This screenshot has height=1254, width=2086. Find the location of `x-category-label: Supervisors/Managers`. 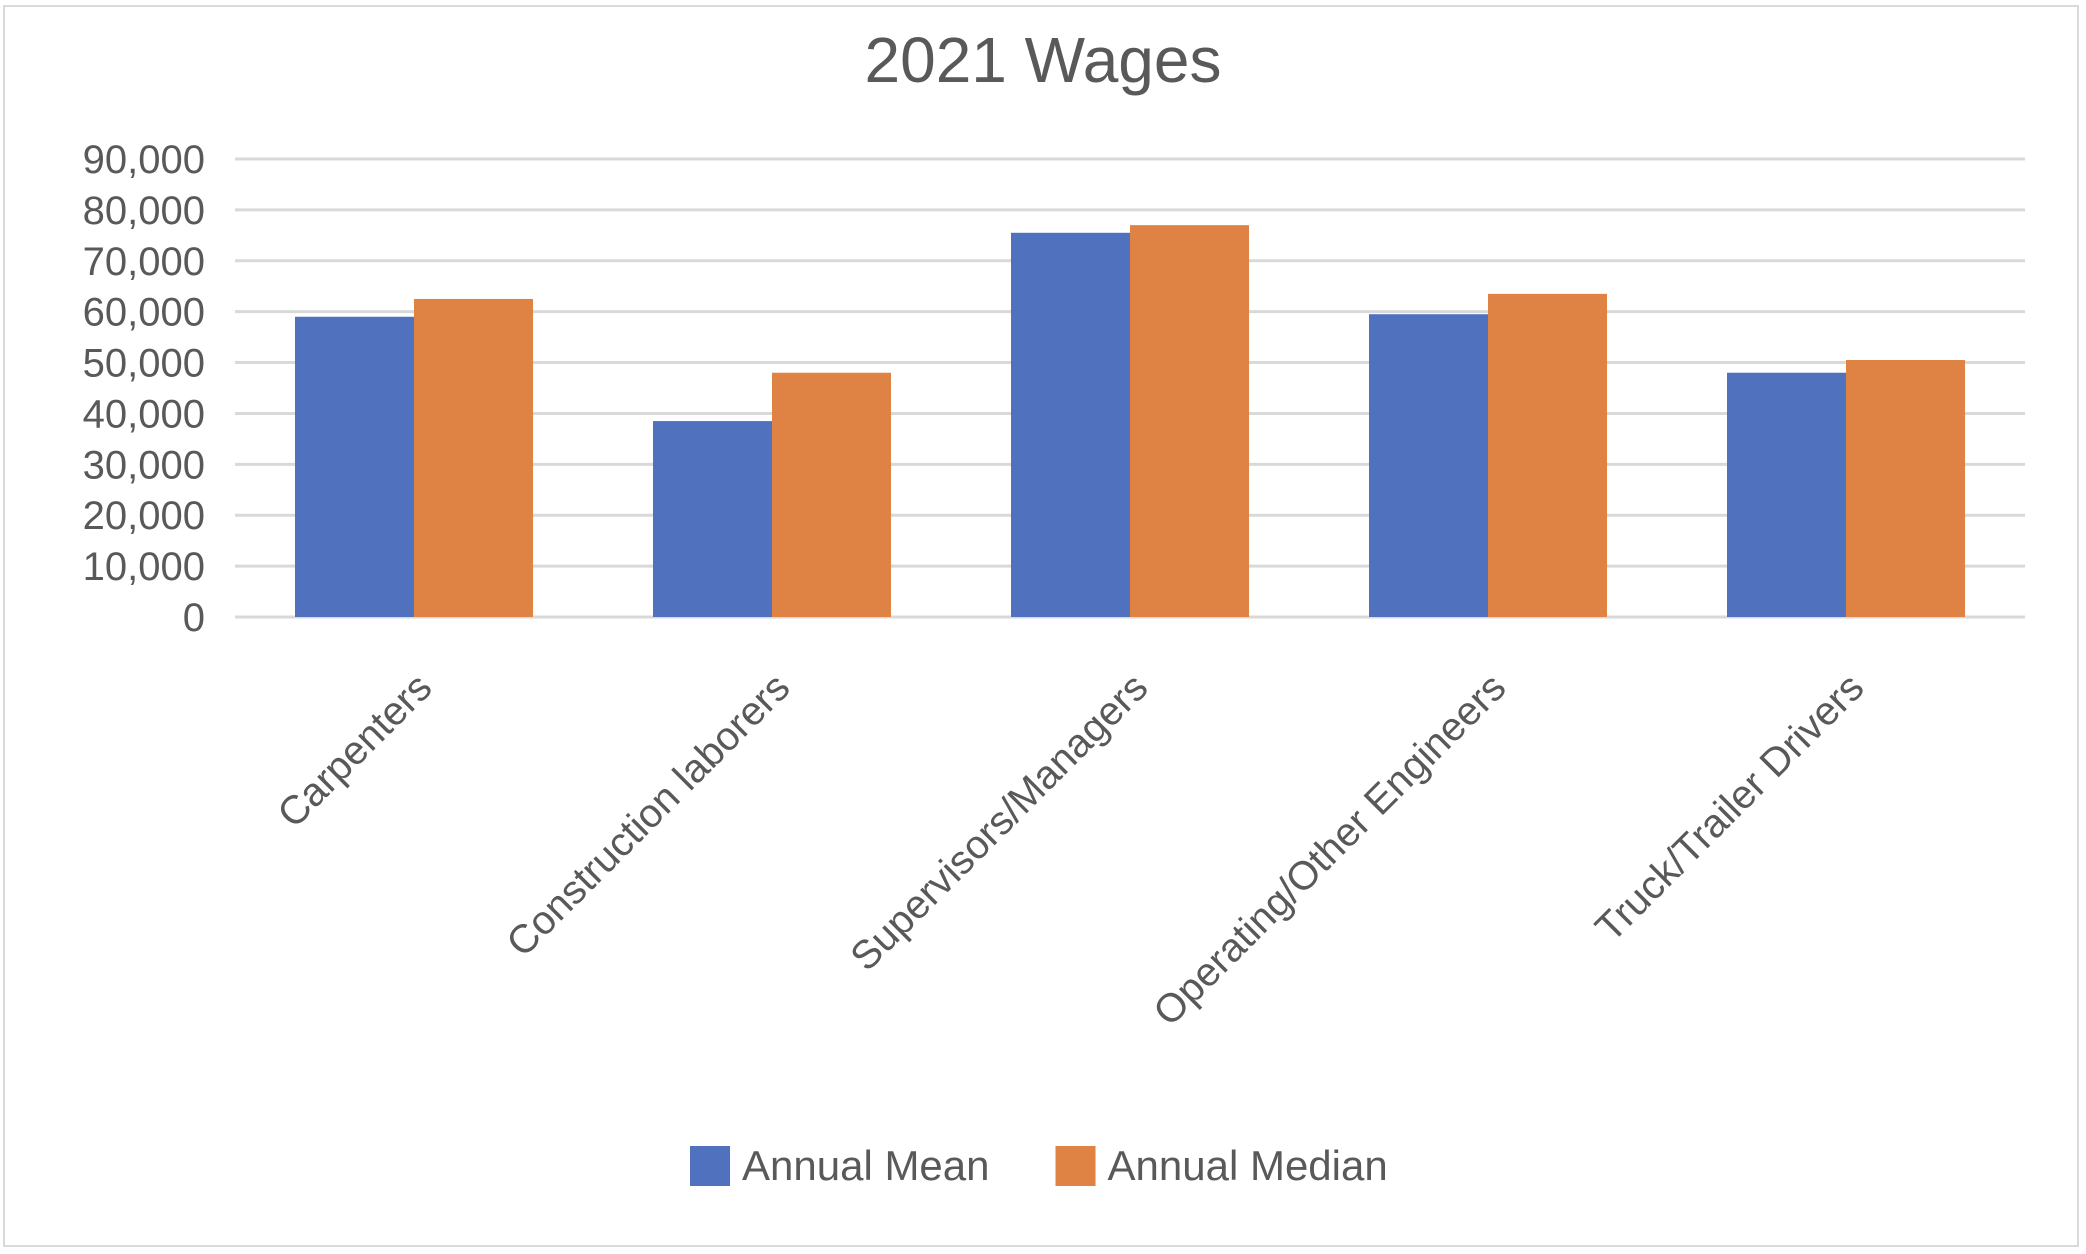

x-category-label: Supervisors/Managers is located at coordinates (999, 822).